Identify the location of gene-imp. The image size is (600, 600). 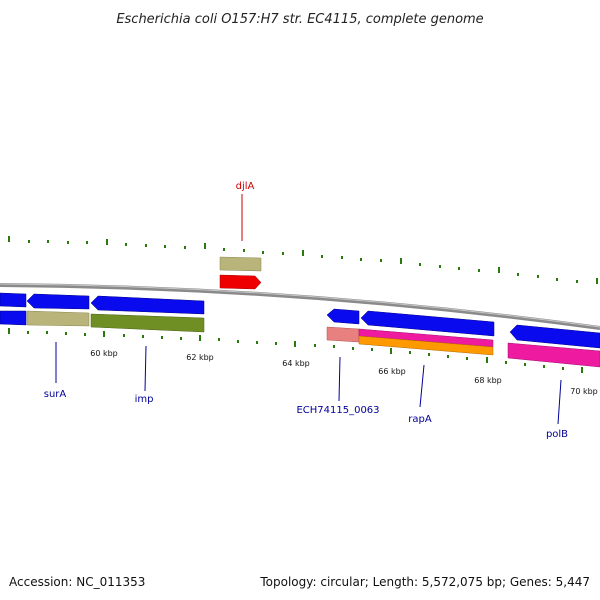
(147, 323).